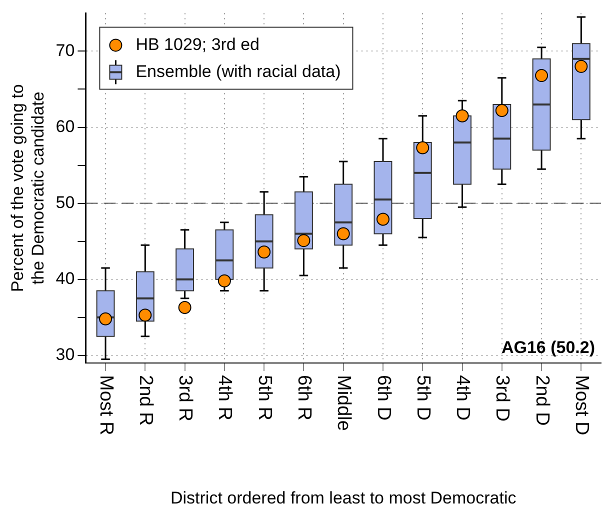 This screenshot has height=517, width=609. I want to click on x-tick-label: 6th R, so click(303, 397).